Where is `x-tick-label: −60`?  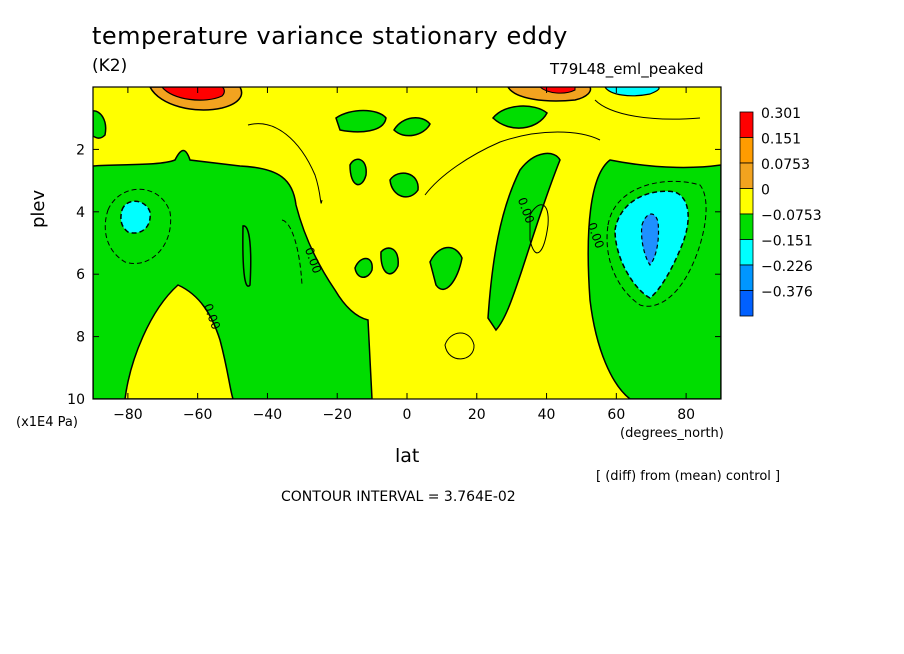 x-tick-label: −60 is located at coordinates (198, 415).